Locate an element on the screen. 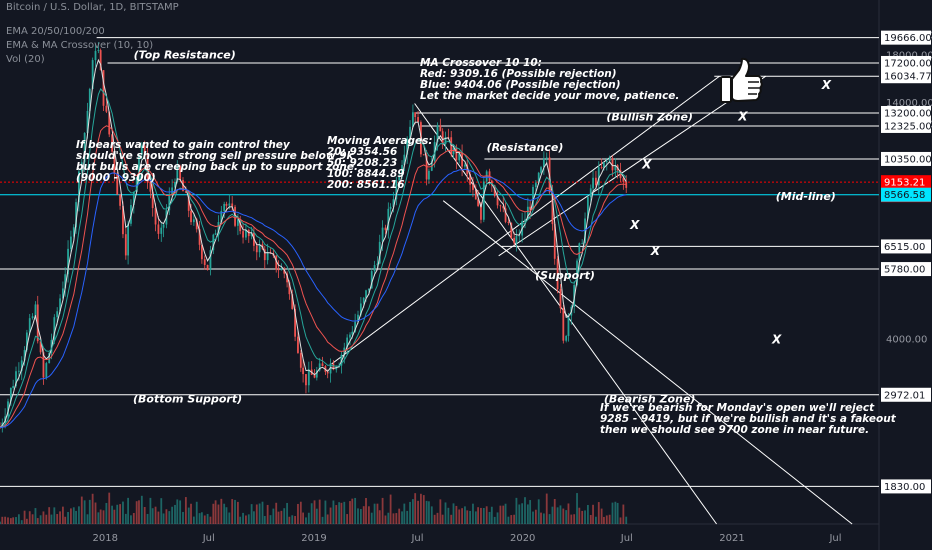 The width and height of the screenshot is (932, 550). indicator-volume: Vol (20) is located at coordinates (25, 59).